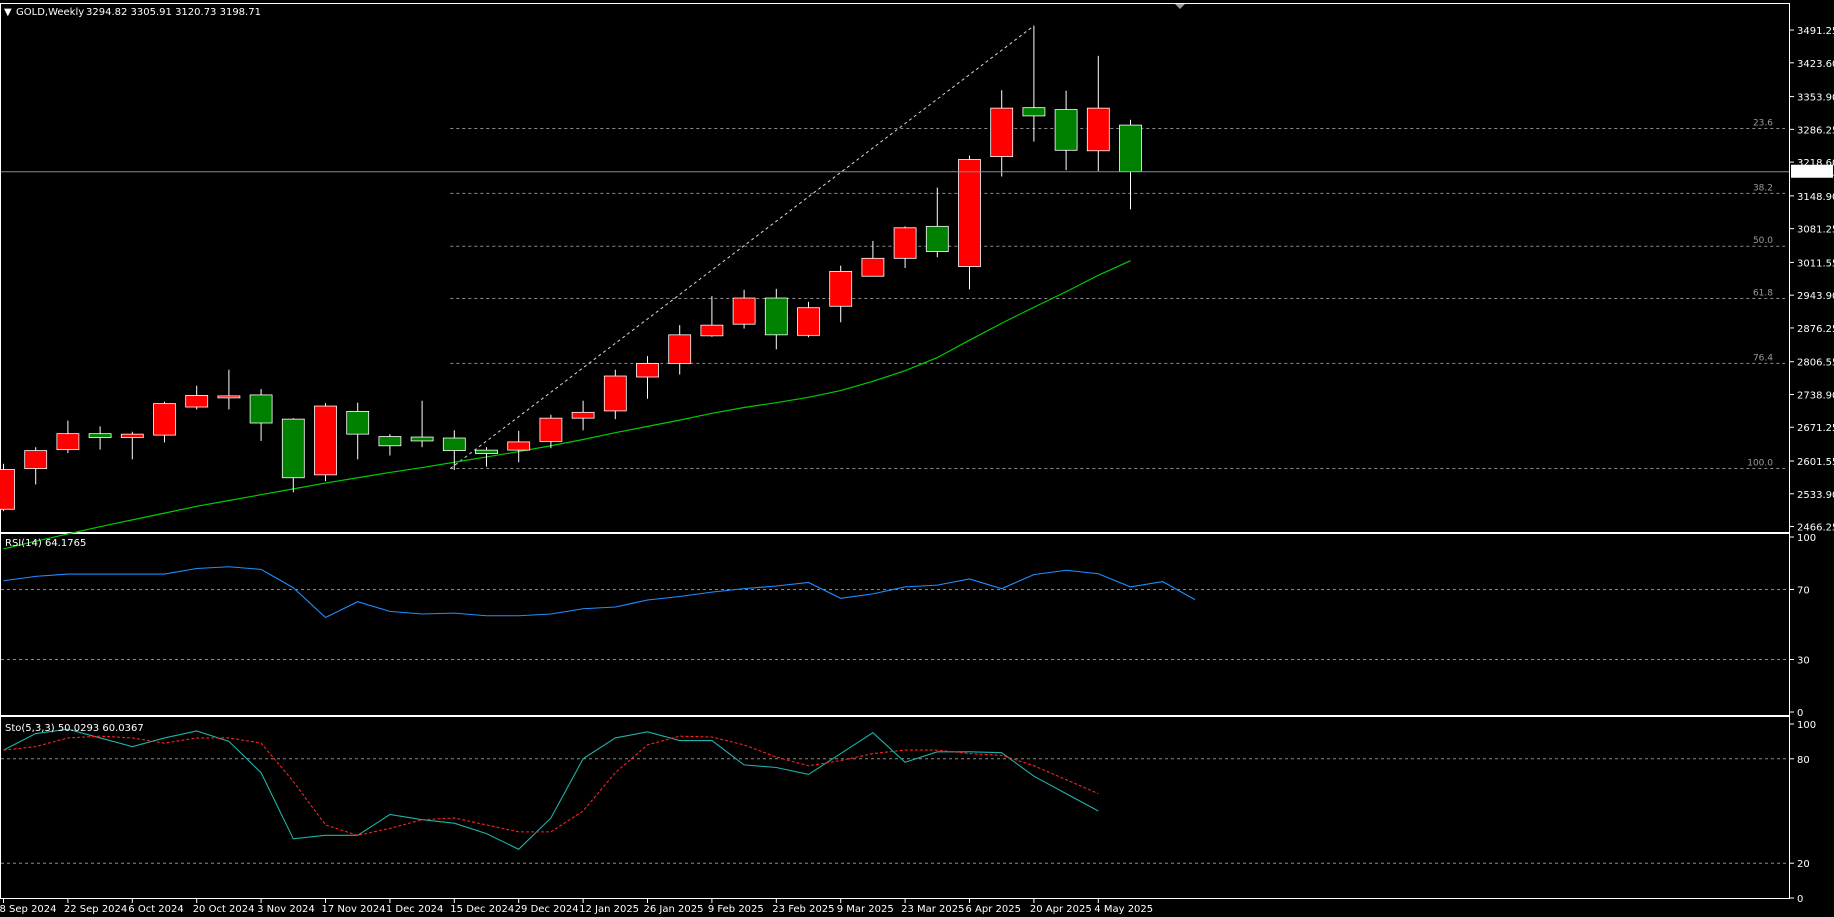 This screenshot has height=917, width=1834. What do you see at coordinates (173, 12) in the screenshot?
I see `ohlc-readout: 3294.82 3305.91 3120.73 3198.71` at bounding box center [173, 12].